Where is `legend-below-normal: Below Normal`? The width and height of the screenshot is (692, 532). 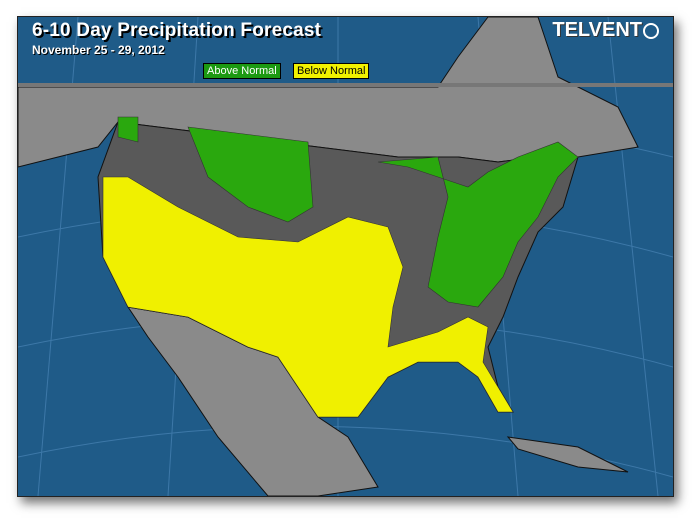 legend-below-normal: Below Normal is located at coordinates (331, 71).